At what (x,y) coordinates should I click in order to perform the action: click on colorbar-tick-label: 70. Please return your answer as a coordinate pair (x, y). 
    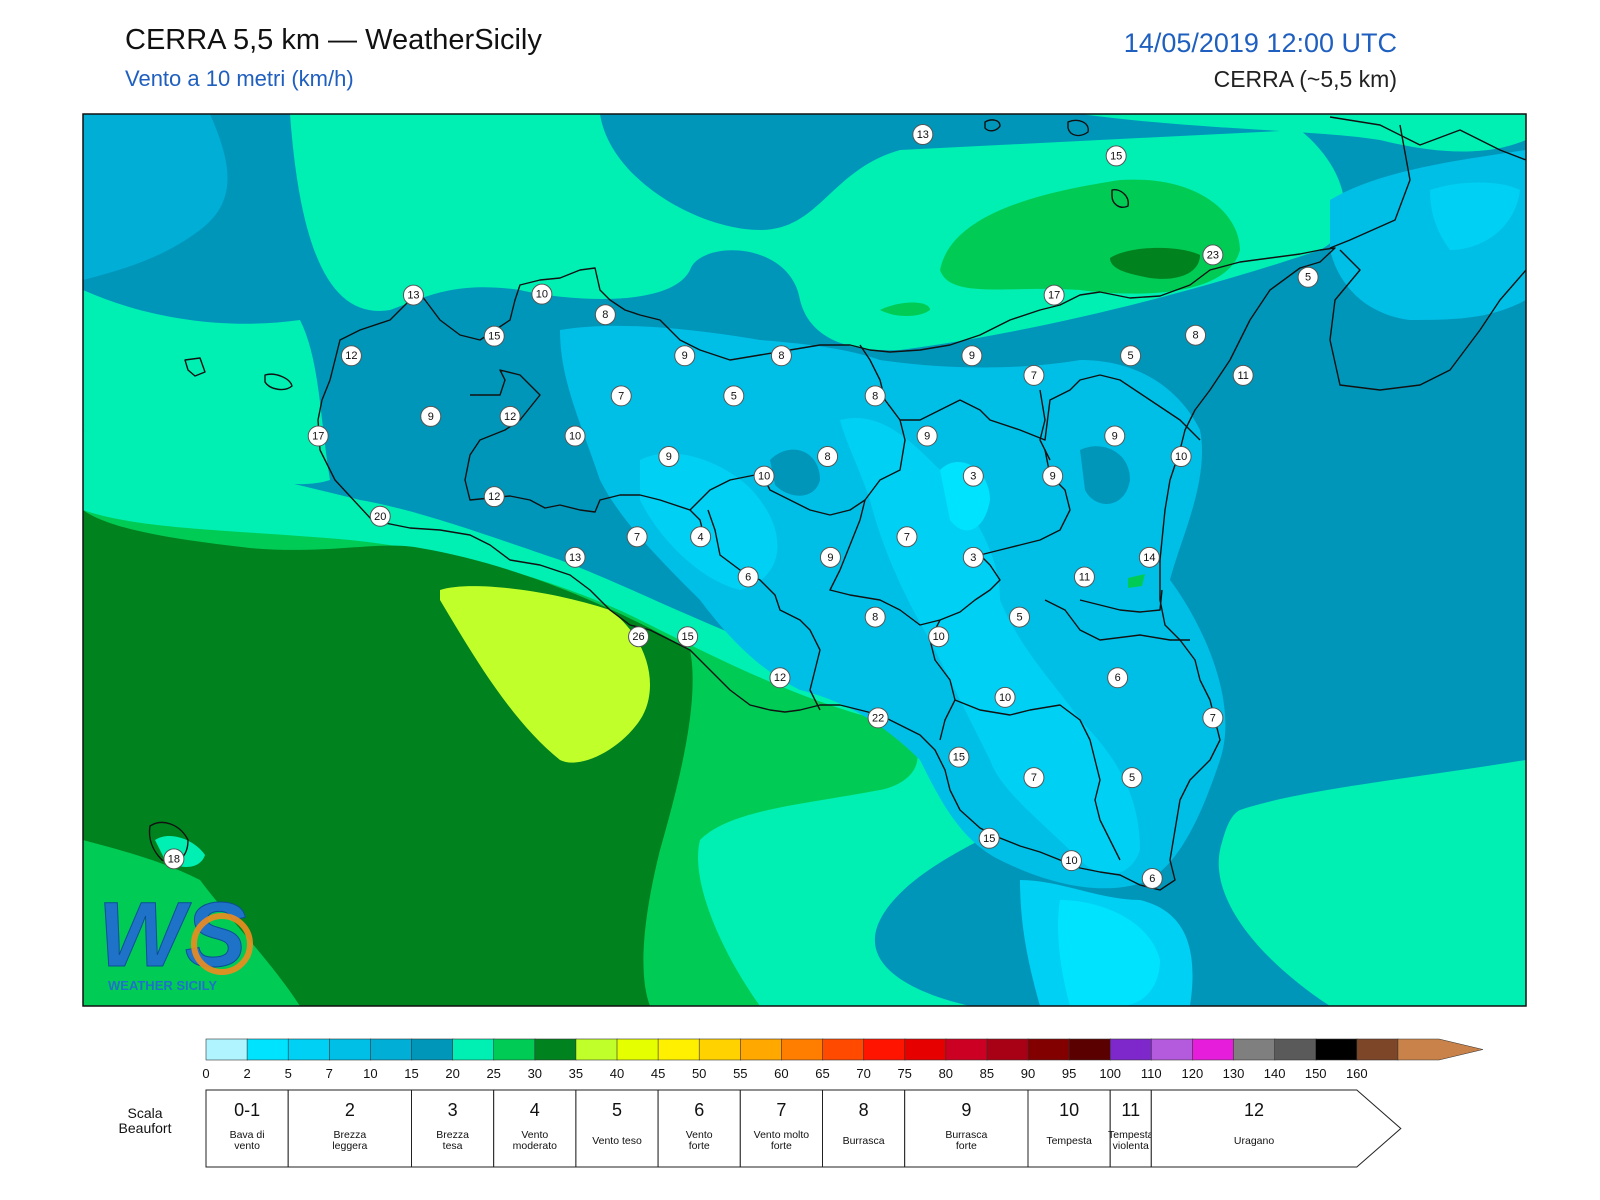
    Looking at the image, I should click on (863, 1073).